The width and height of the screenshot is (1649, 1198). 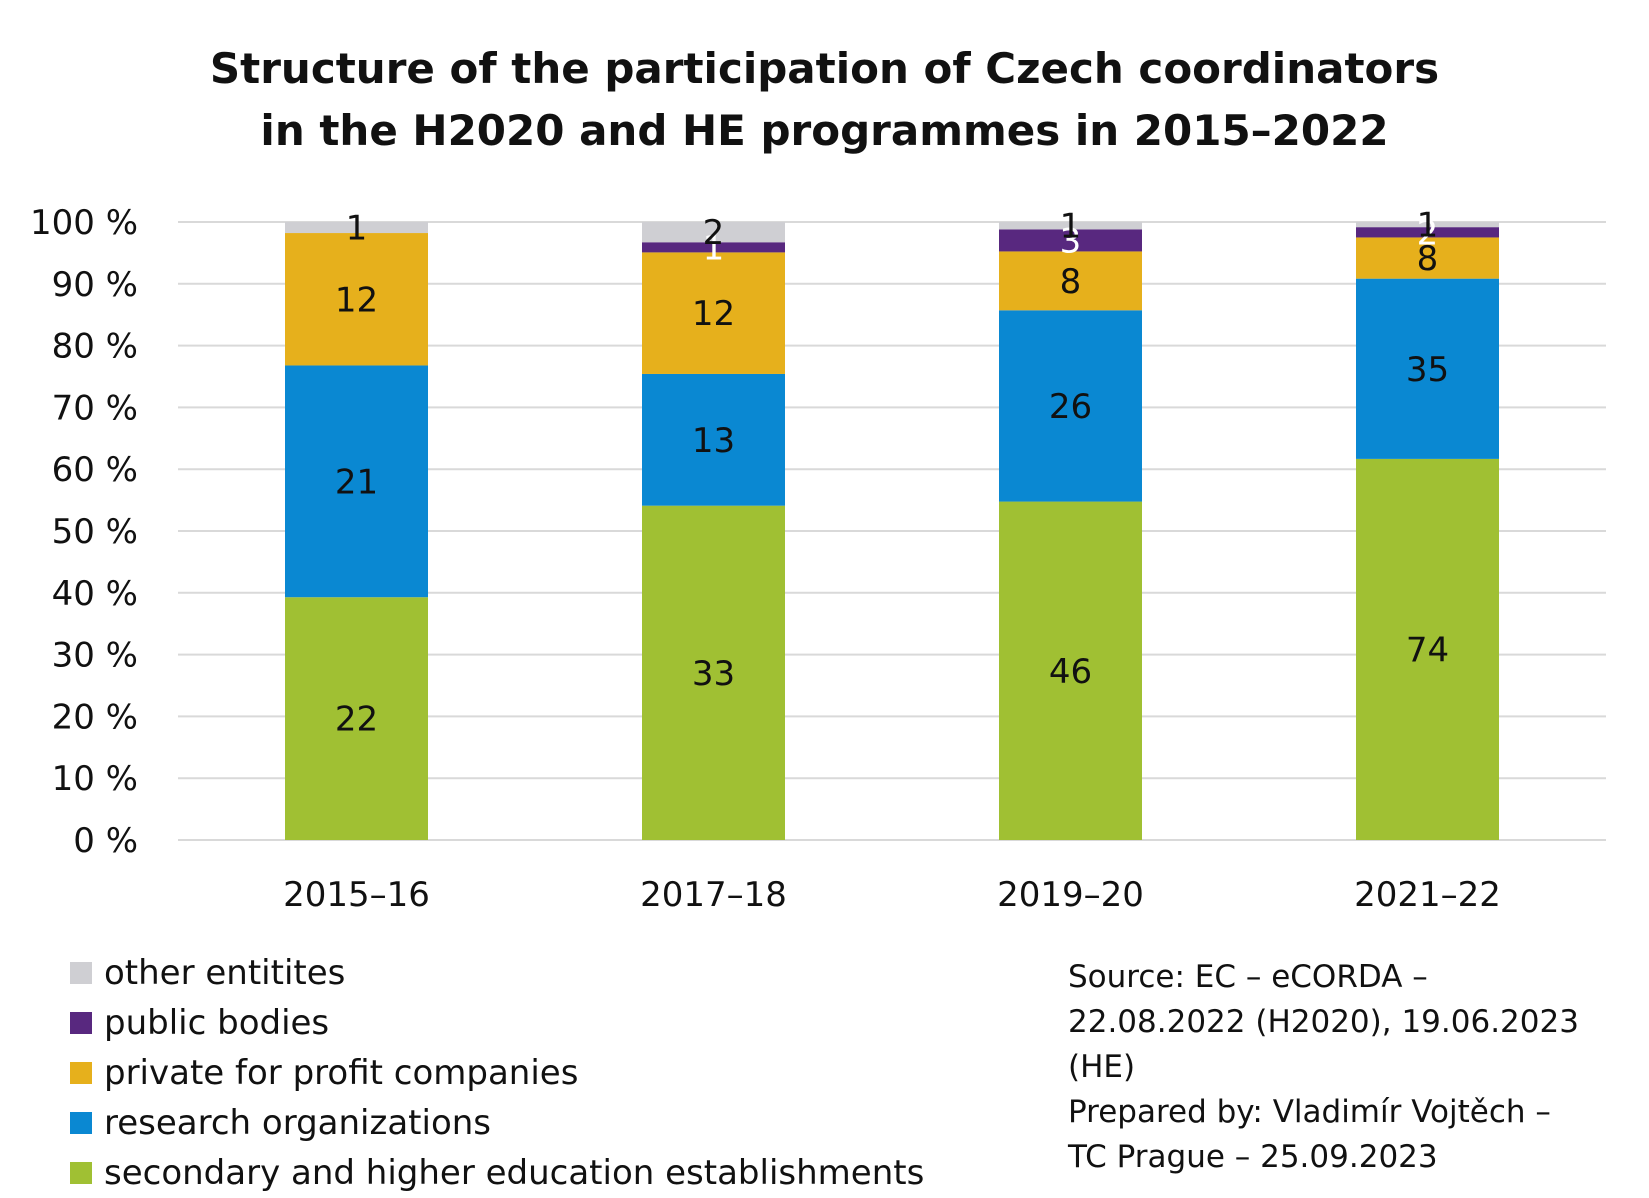 What do you see at coordinates (1102, 1067) in the screenshot?
I see `source-line-3: (HE)` at bounding box center [1102, 1067].